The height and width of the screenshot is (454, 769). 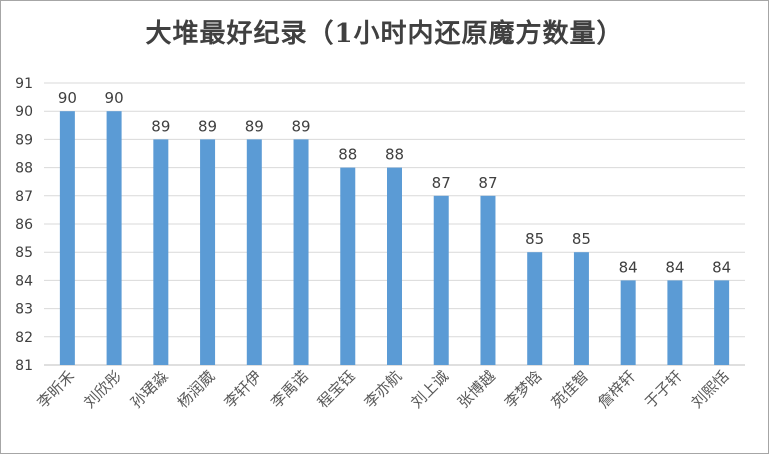 What do you see at coordinates (383, 389) in the screenshot?
I see `category-label: 李亦航` at bounding box center [383, 389].